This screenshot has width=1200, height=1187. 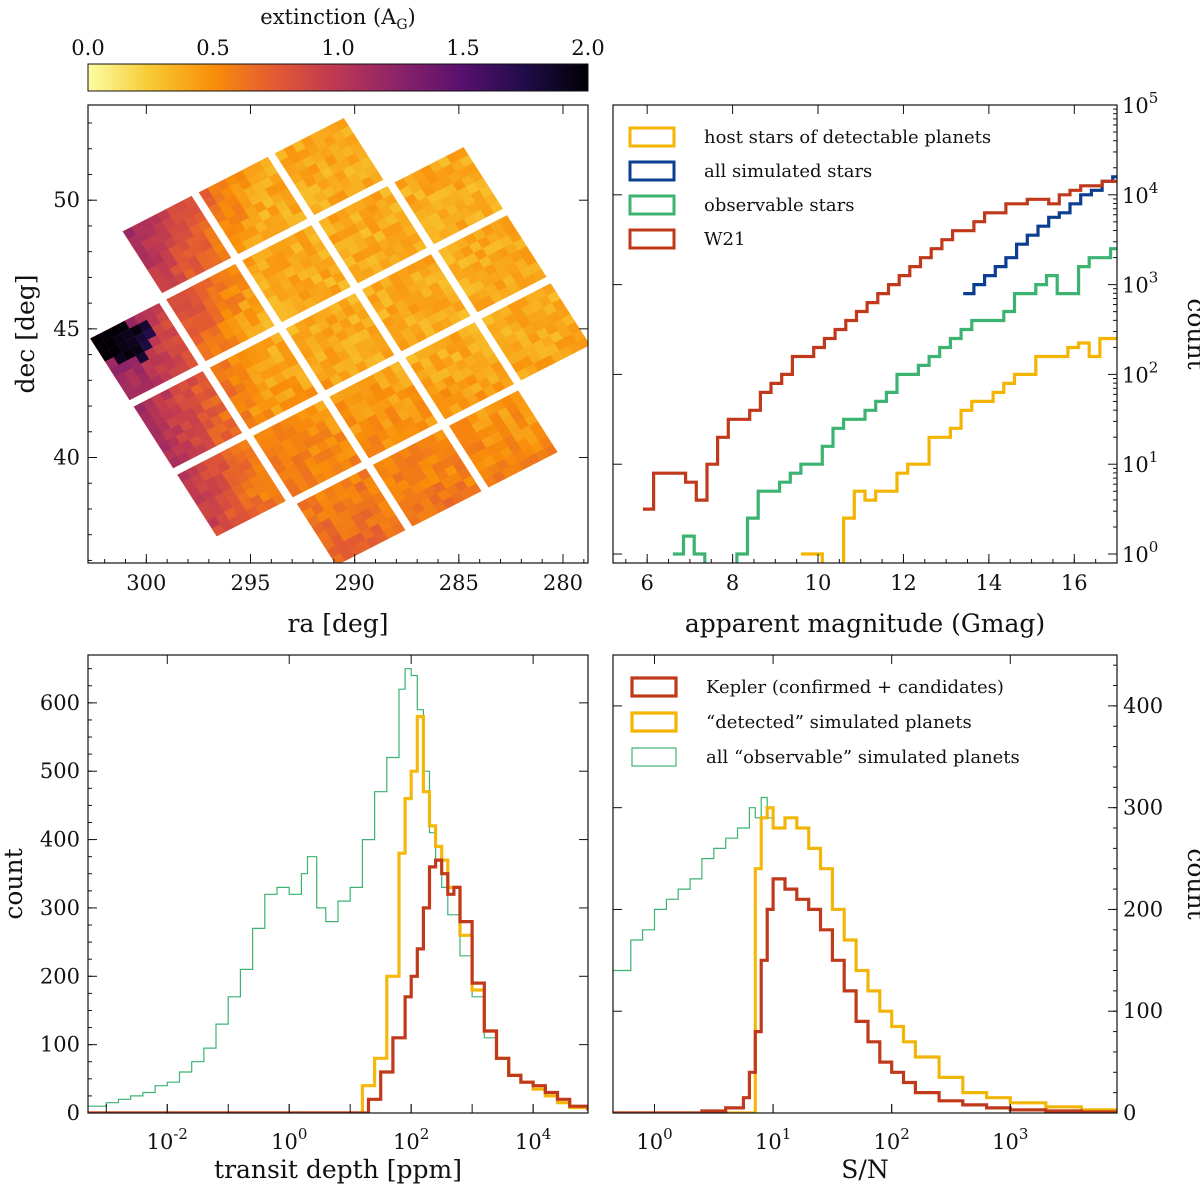 What do you see at coordinates (1143, 808) in the screenshot?
I see `snr-ytick-label: 300` at bounding box center [1143, 808].